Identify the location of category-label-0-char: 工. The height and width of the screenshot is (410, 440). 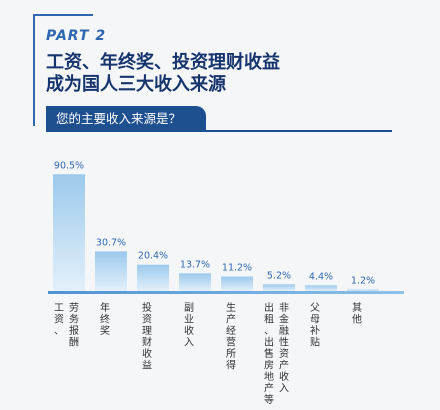
(59, 308).